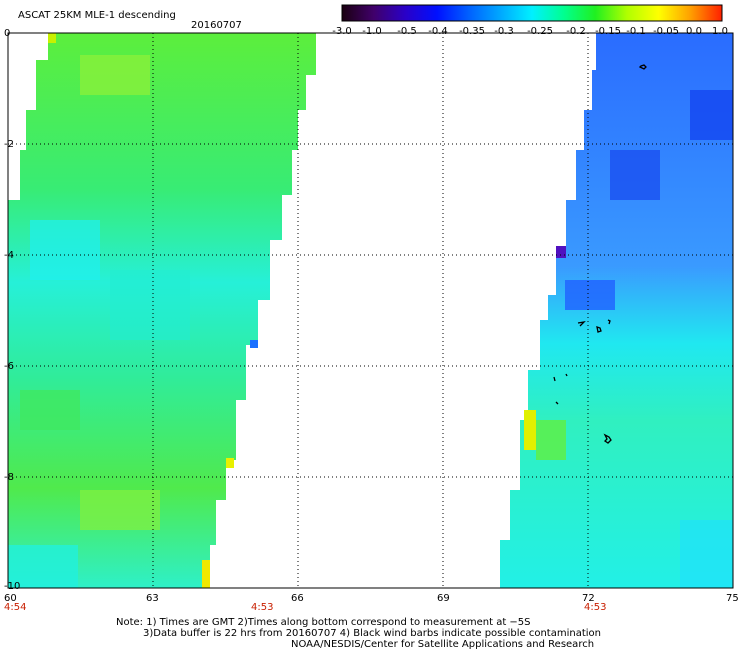 Image resolution: width=740 pixels, height=651 pixels. What do you see at coordinates (540, 31) in the screenshot?
I see `colorbar-label: -0.25` at bounding box center [540, 31].